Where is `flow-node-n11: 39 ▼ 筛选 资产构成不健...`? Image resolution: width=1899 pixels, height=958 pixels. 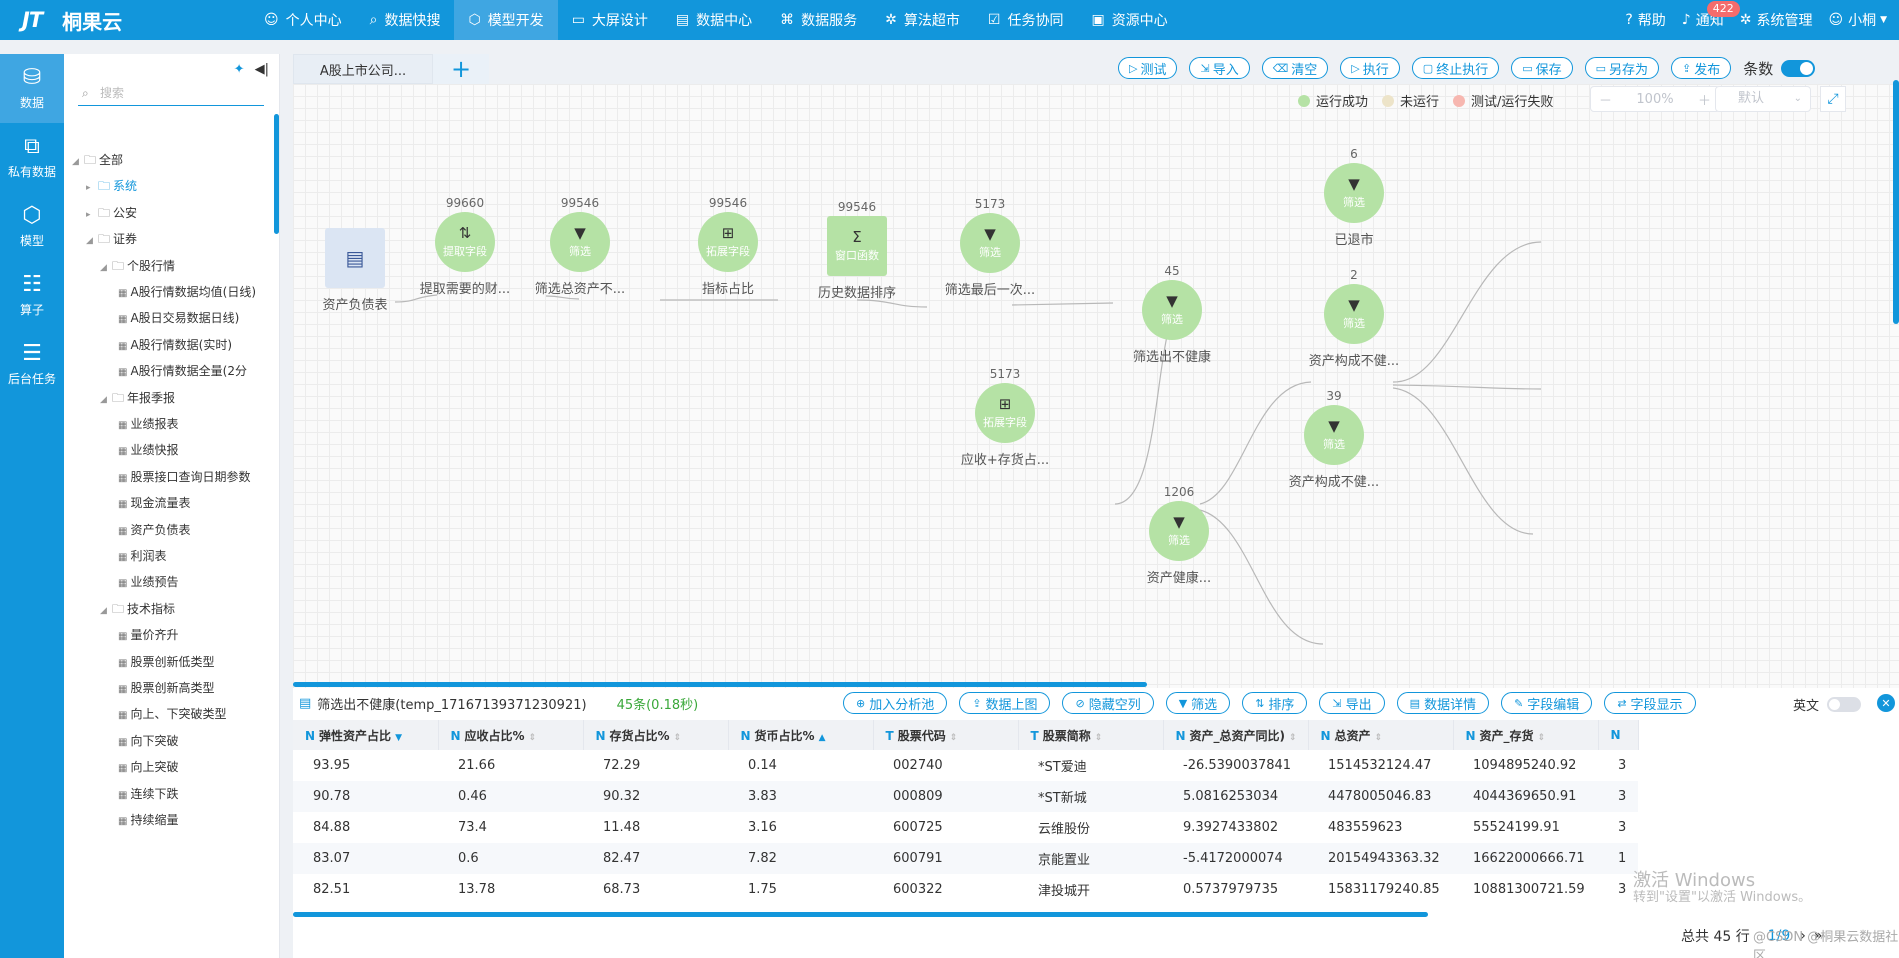 flow-node-n11: 39 ▼ 筛选 资产构成不健... is located at coordinates (1334, 439).